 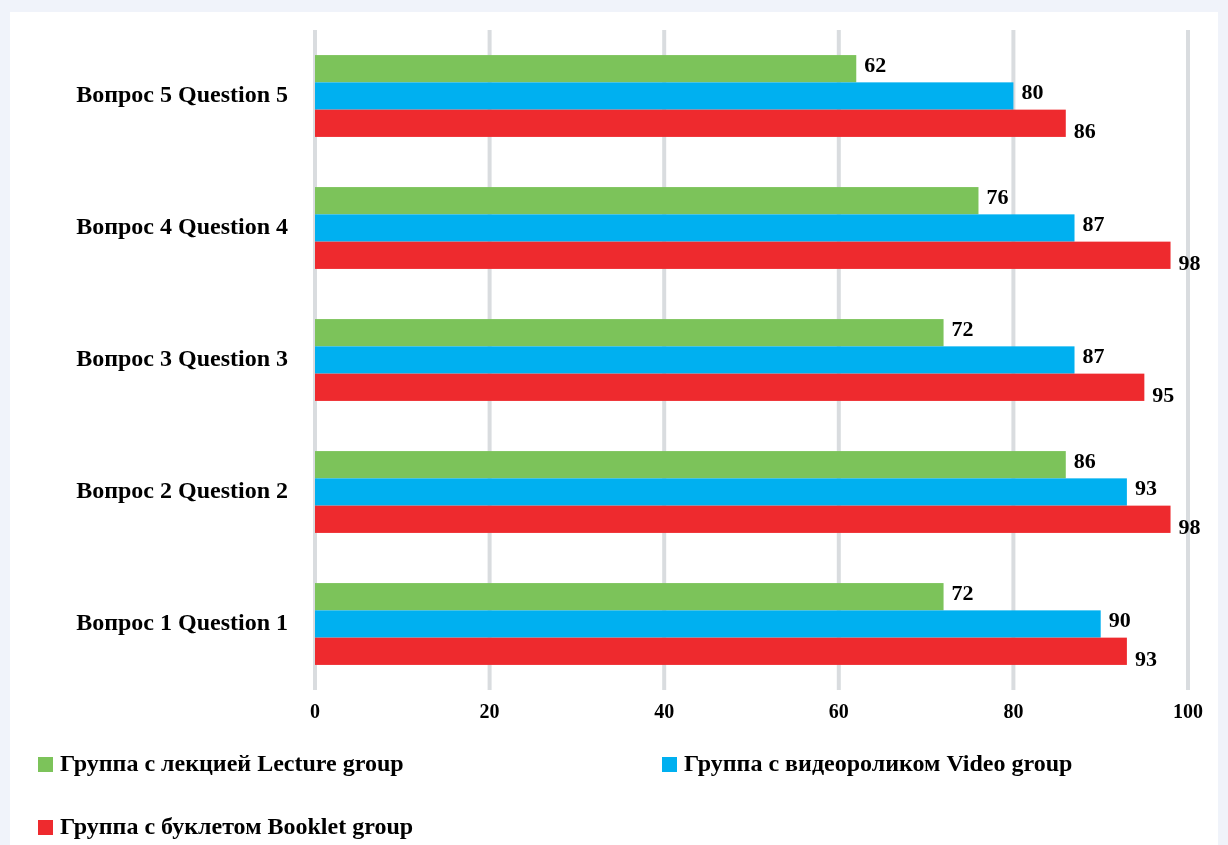 I want to click on x-tick-label: 80, so click(x=1013, y=711).